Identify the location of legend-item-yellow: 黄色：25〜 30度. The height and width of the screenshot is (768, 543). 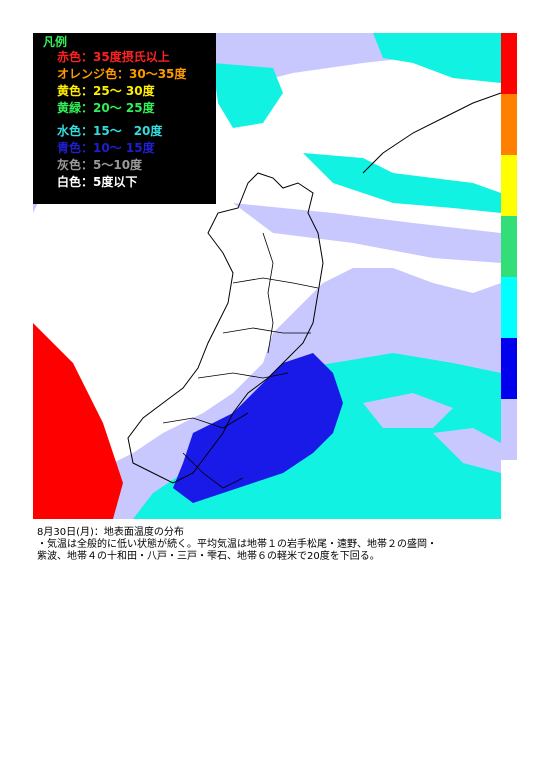
(106, 91).